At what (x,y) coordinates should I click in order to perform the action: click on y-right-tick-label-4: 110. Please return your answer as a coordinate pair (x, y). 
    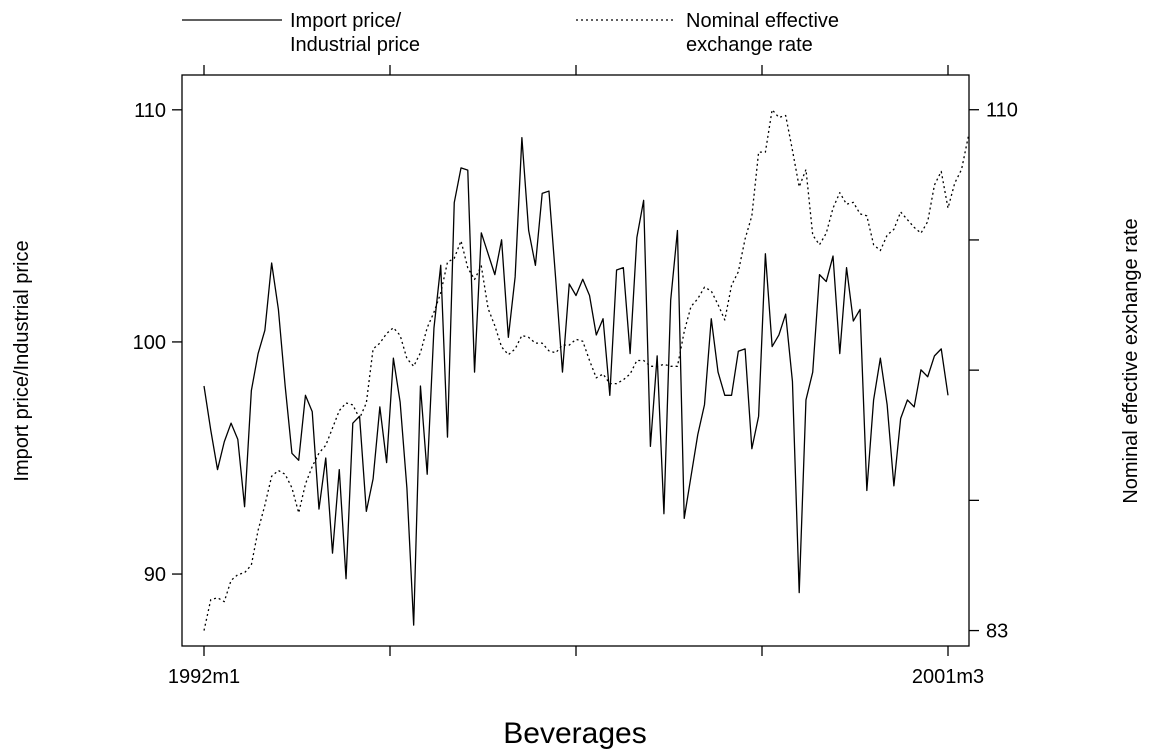
    Looking at the image, I should click on (1002, 111).